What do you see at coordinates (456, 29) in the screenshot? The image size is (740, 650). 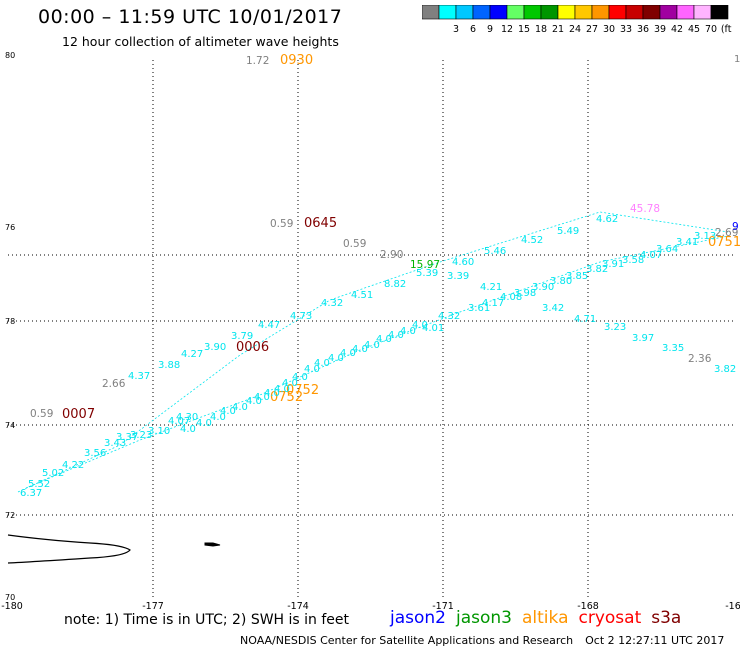 I see `legend-label: 3` at bounding box center [456, 29].